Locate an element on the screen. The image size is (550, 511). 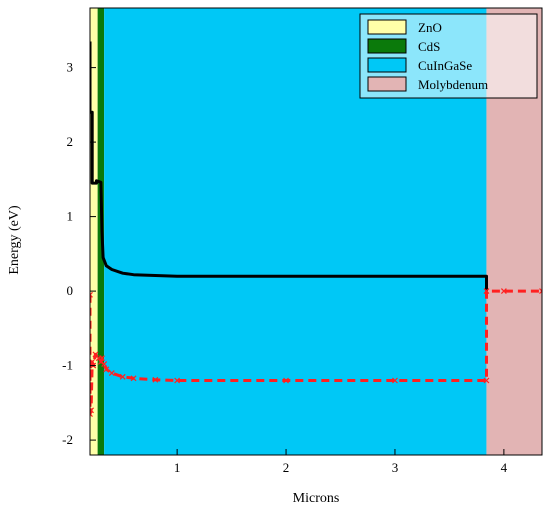
legend-label-molybdenum: Molybdenum is located at coordinates (453, 84).